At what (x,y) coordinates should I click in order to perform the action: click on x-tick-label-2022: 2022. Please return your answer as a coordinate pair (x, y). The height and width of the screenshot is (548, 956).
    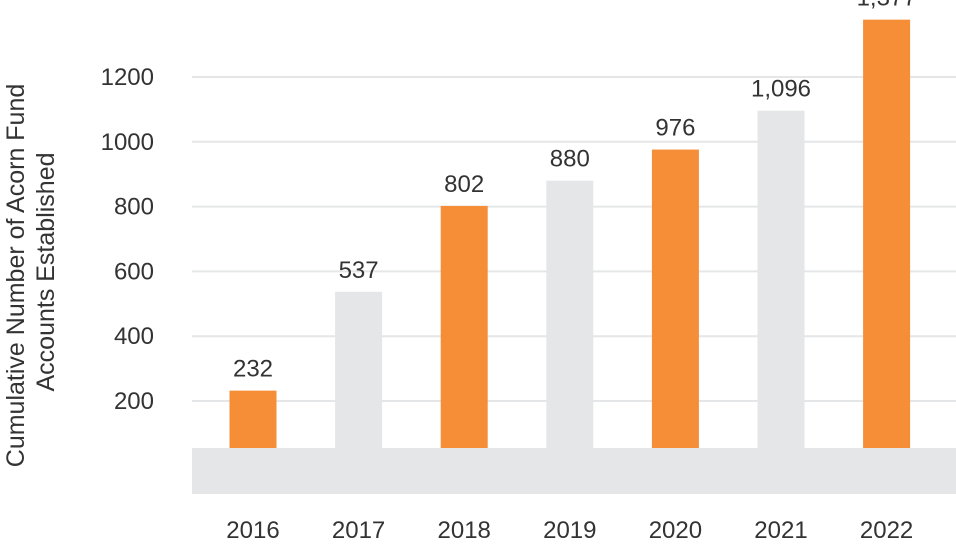
    Looking at the image, I should click on (886, 530).